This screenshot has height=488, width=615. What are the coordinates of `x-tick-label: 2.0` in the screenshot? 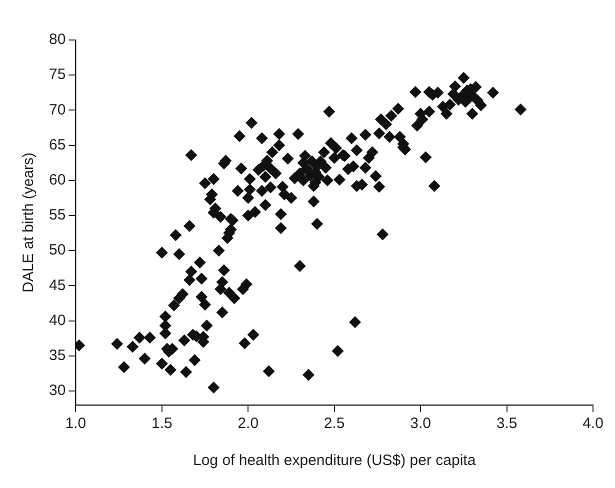 It's located at (248, 423).